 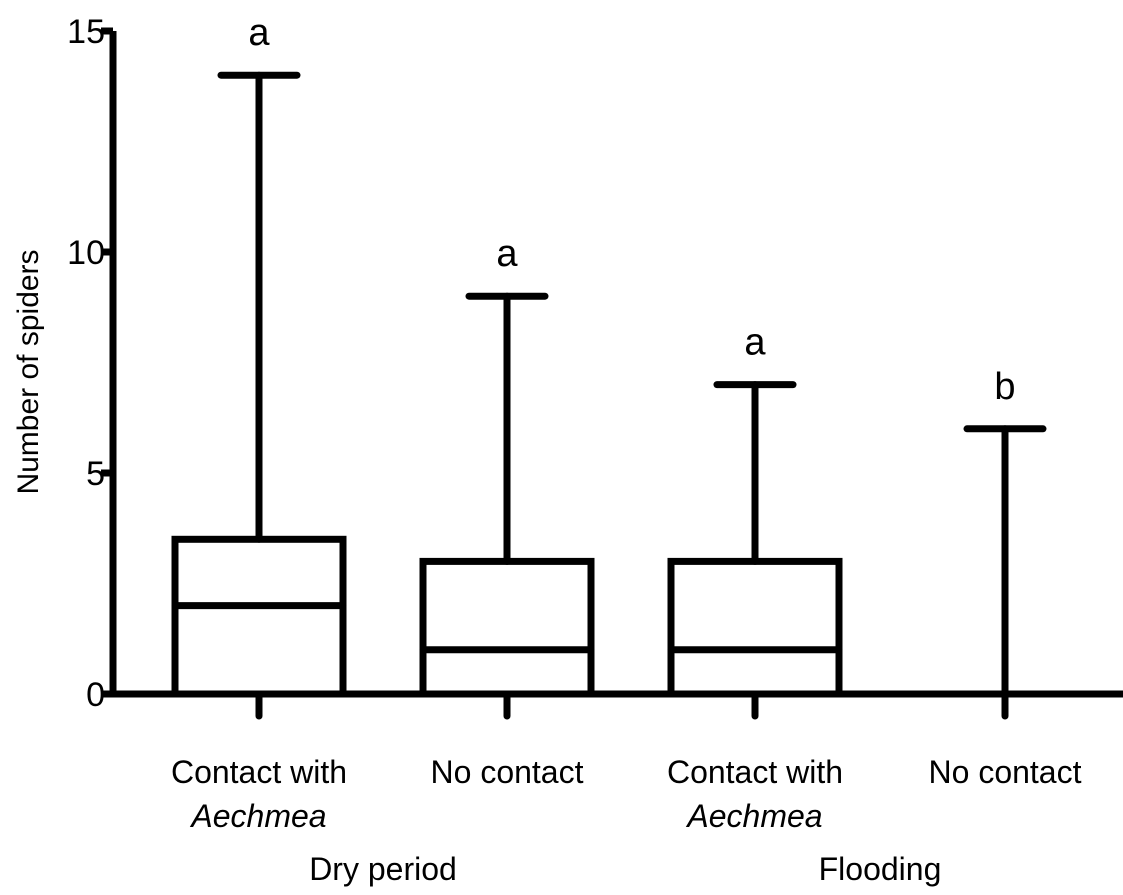 I want to click on y-tick-label: 0, so click(x=95, y=695).